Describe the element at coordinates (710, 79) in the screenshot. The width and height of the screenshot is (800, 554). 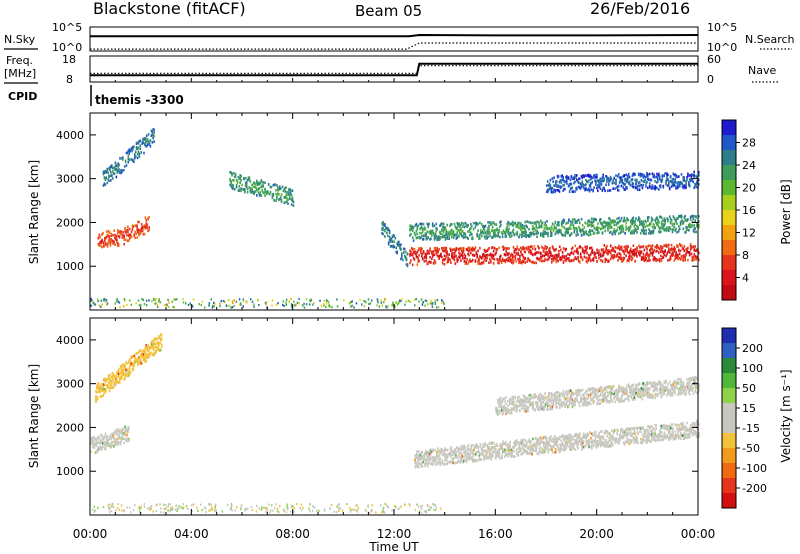
I see `freq-right-tick-bottom: 0` at that location.